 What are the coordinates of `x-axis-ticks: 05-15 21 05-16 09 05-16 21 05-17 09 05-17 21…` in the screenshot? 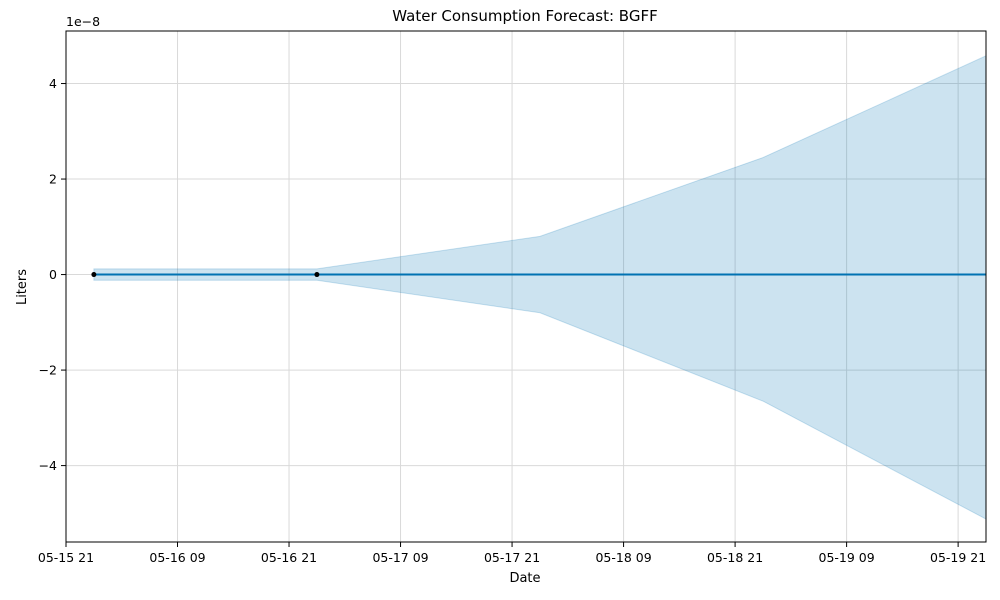 It's located at (512, 553).